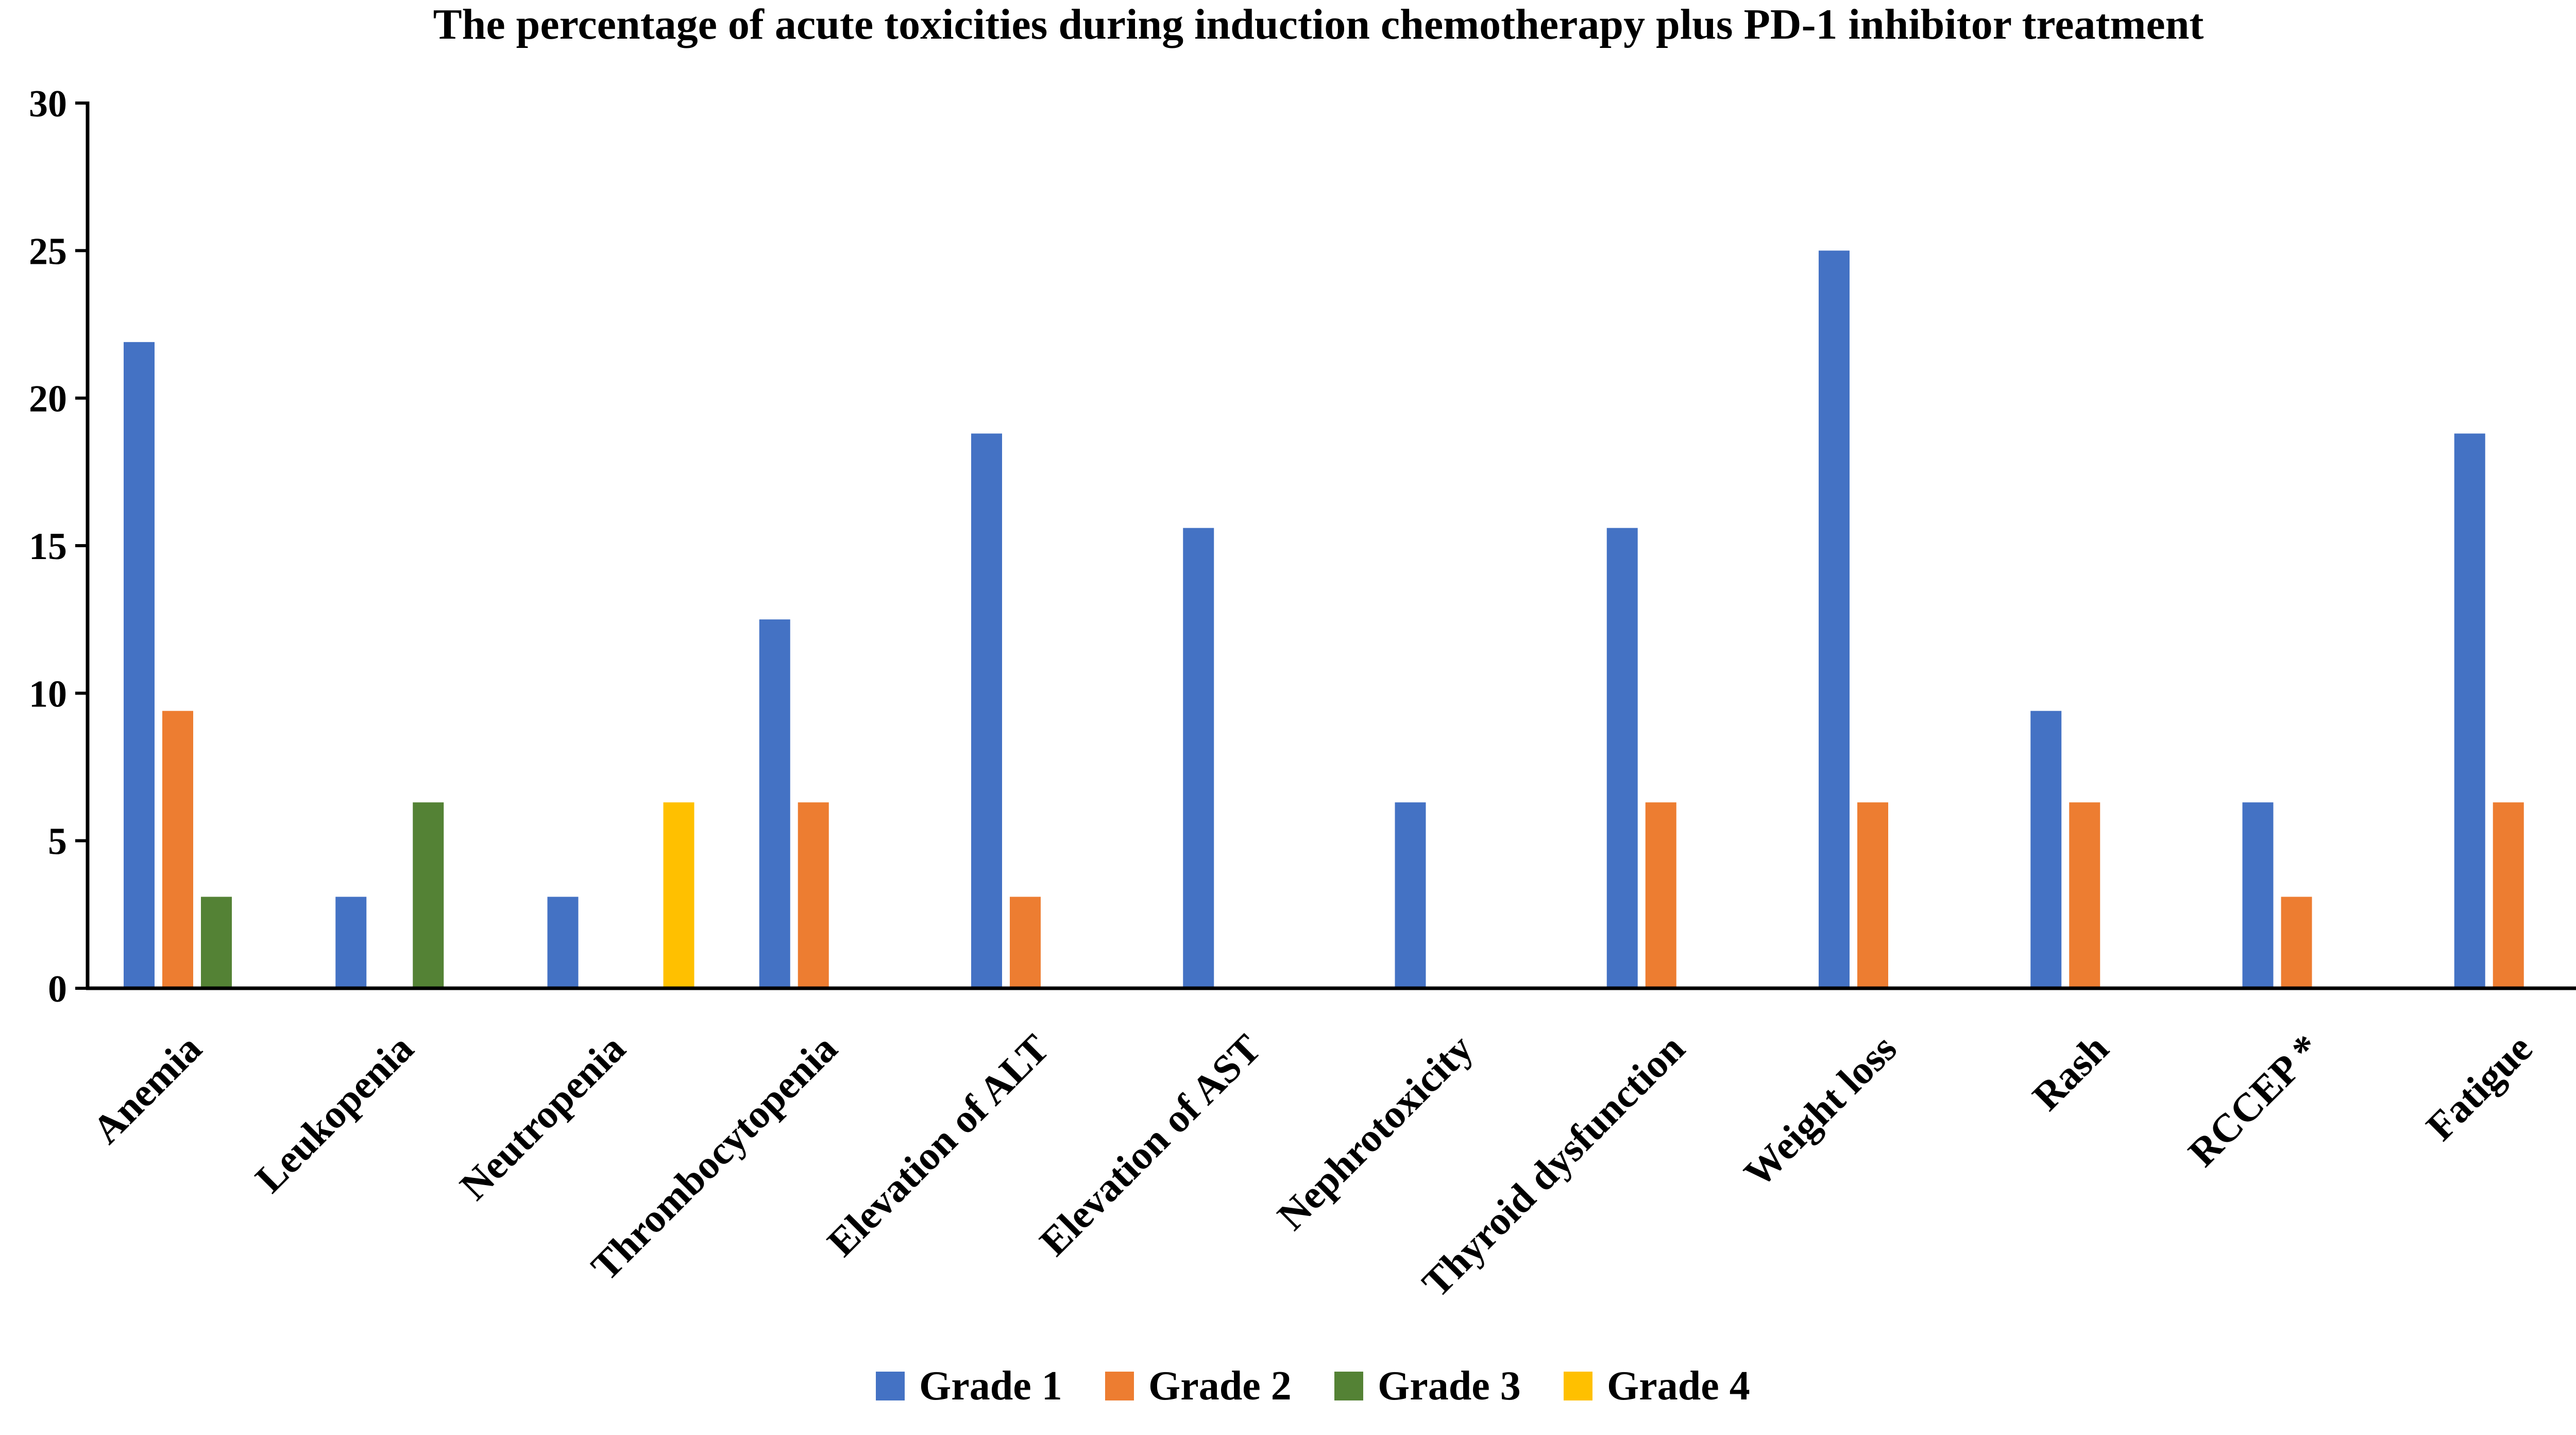 The image size is (2576, 1435). Describe the element at coordinates (48, 399) in the screenshot. I see `y-tick-label: 20` at that location.